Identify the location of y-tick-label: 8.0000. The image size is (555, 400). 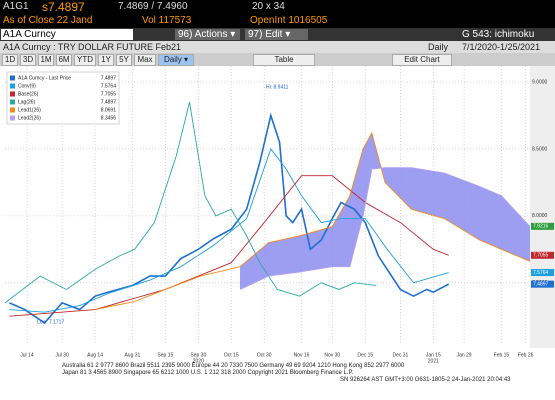
(540, 216).